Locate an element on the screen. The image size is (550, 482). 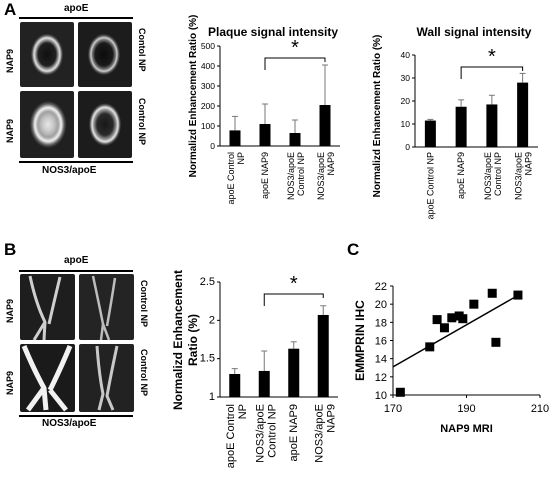
x-axis-label: NAP9 MRI is located at coordinates (466, 429).